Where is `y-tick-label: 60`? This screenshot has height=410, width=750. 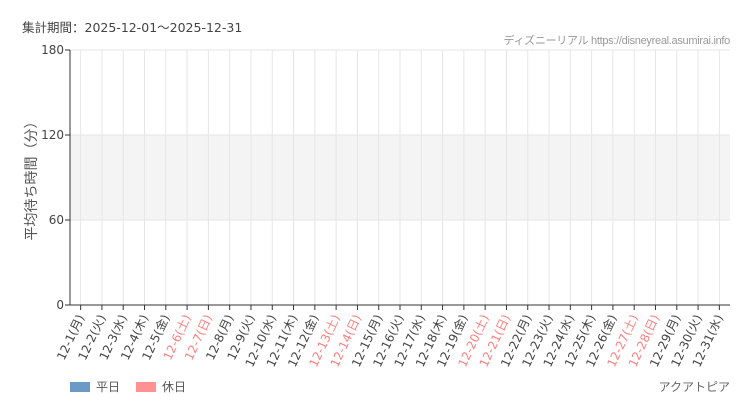 y-tick-label: 60 is located at coordinates (56, 220).